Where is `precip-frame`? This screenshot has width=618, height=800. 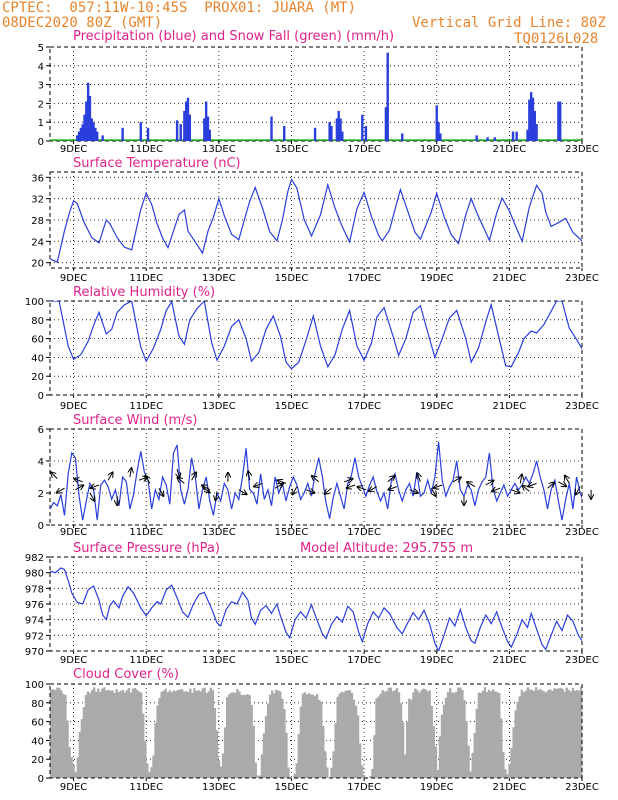 precip-frame is located at coordinates (316, 94).